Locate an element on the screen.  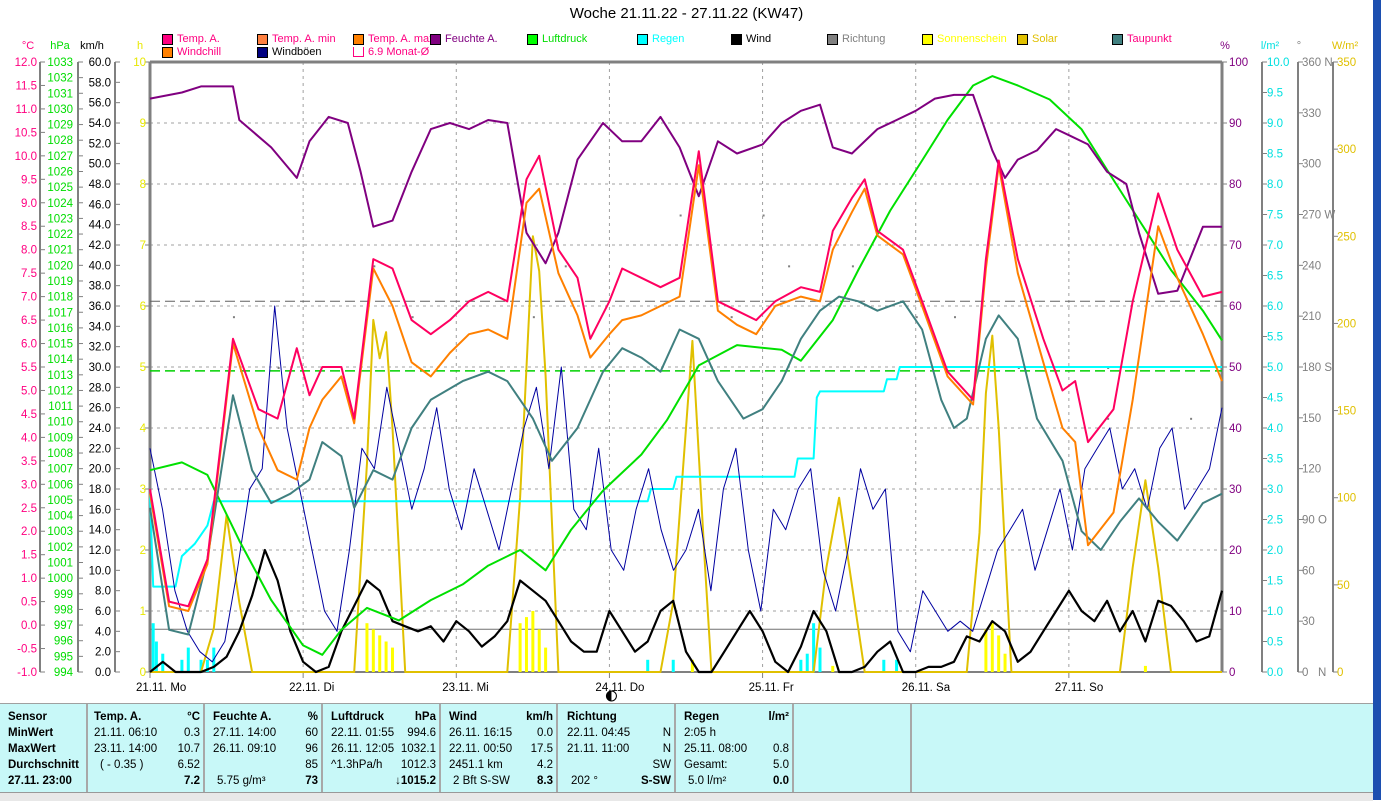
temp-tick-label: 4.5 is located at coordinates (29, 415).